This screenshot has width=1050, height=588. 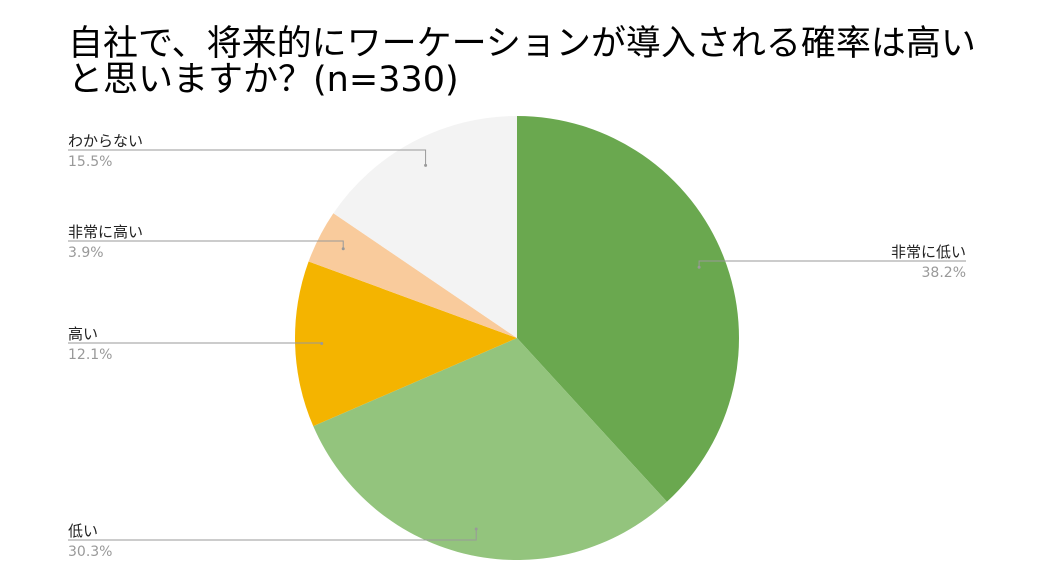 I want to click on slice-value-label: 38.2%, so click(x=944, y=273).